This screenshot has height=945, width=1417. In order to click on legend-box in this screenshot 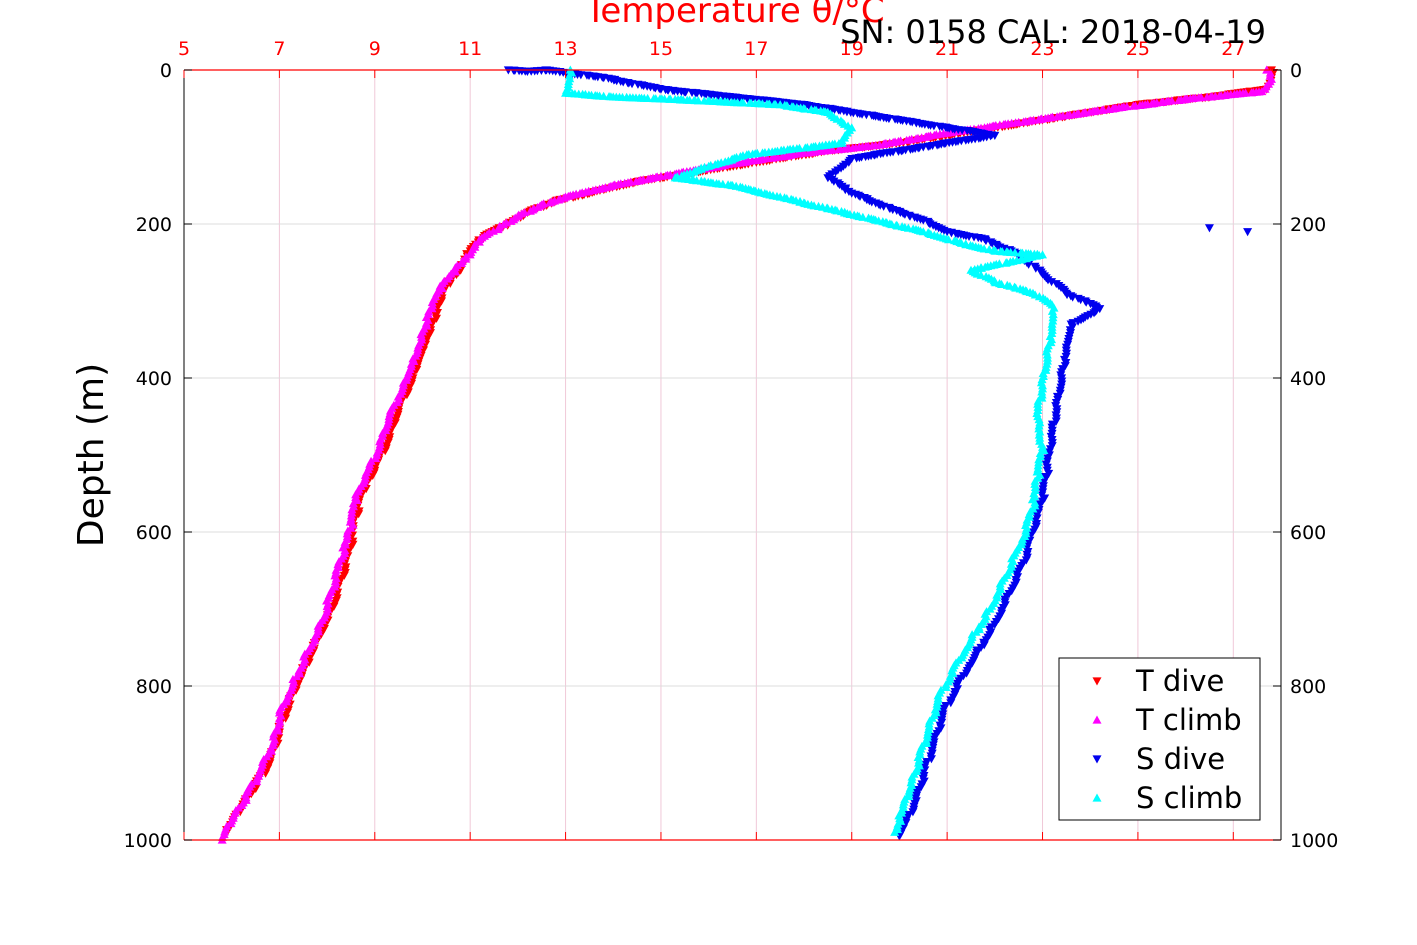, I will do `click(1159, 739)`.